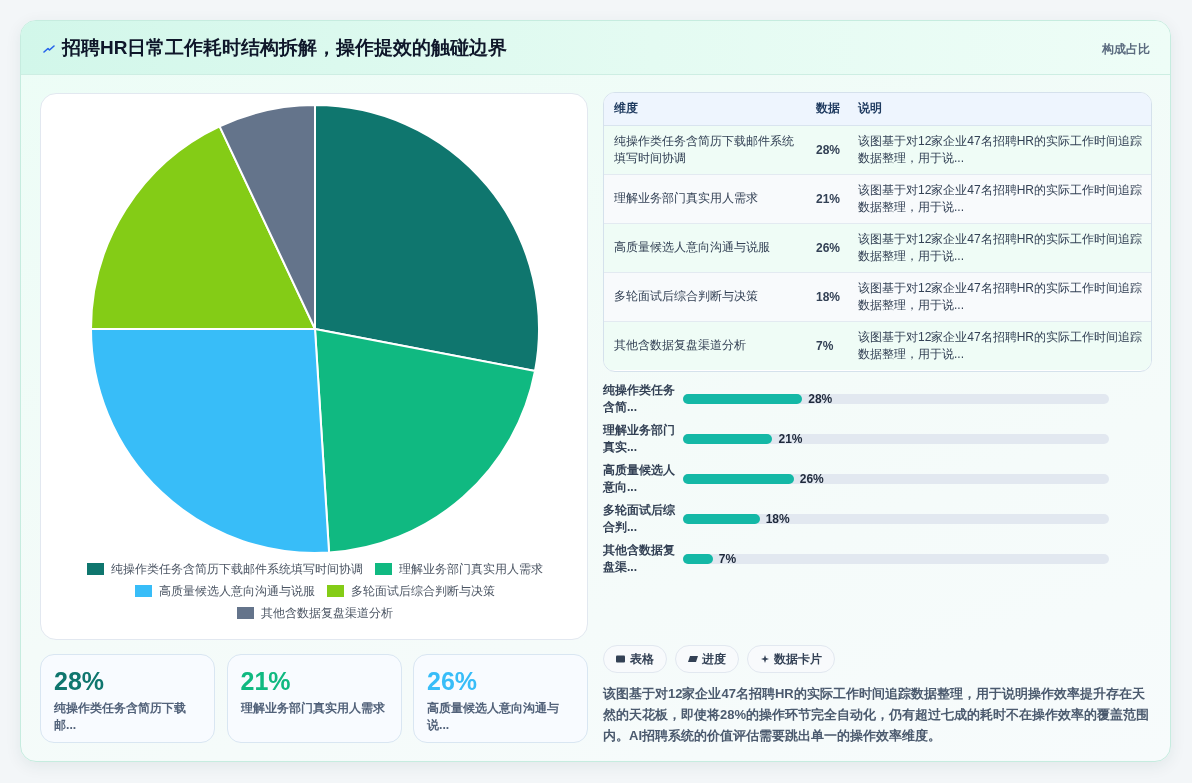  I want to click on legend-label: 高质量候选人意向沟通与说服, so click(237, 591).